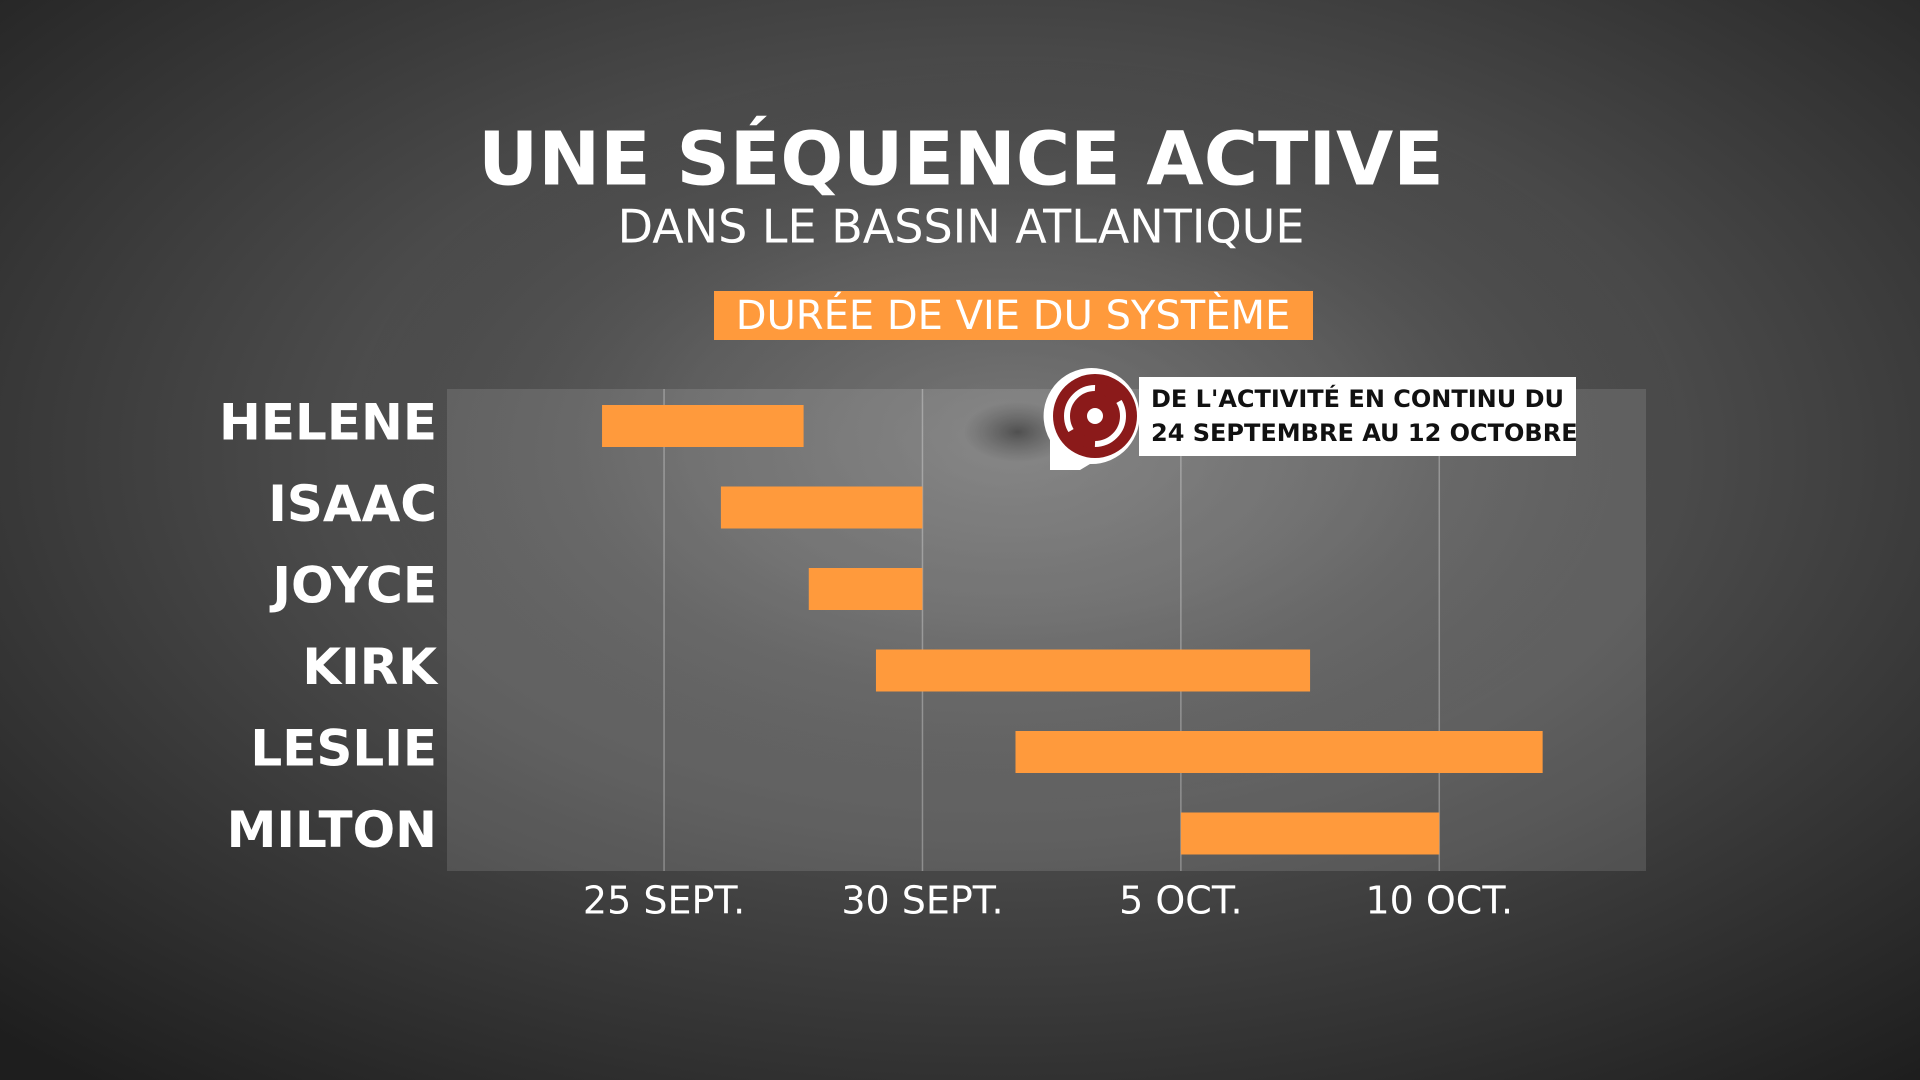  What do you see at coordinates (1091, 419) in the screenshot?
I see `hurricane-icon` at bounding box center [1091, 419].